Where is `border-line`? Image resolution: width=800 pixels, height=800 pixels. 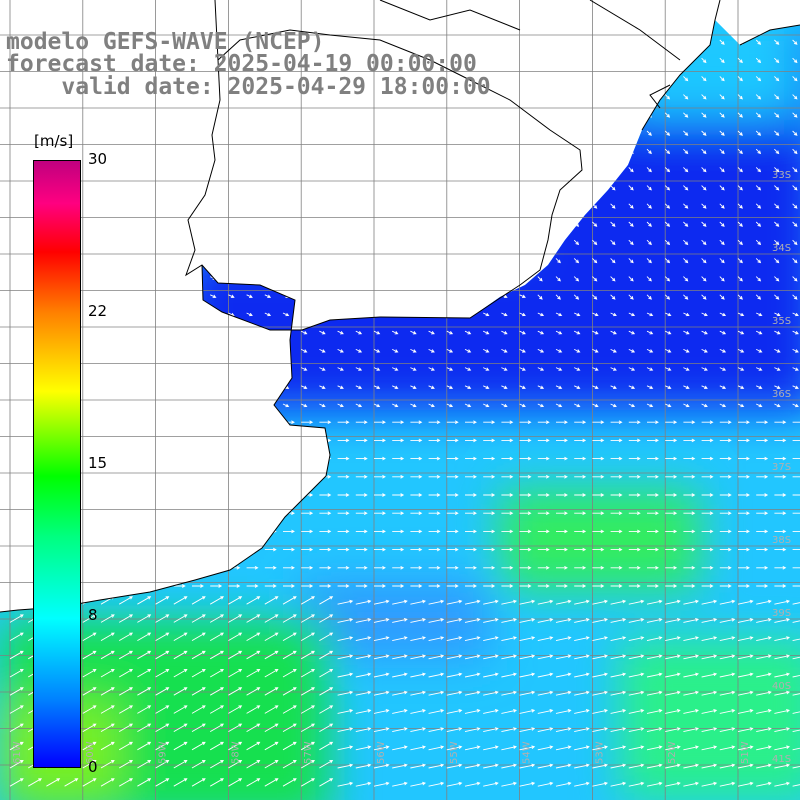
border-line is located at coordinates (447, 30).